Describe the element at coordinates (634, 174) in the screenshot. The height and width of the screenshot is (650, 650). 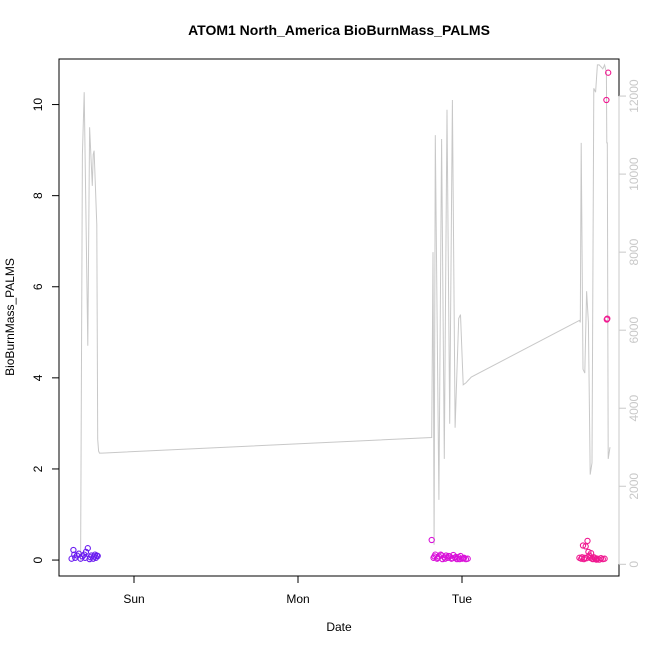
I see `y2-tick-label: 10000` at that location.